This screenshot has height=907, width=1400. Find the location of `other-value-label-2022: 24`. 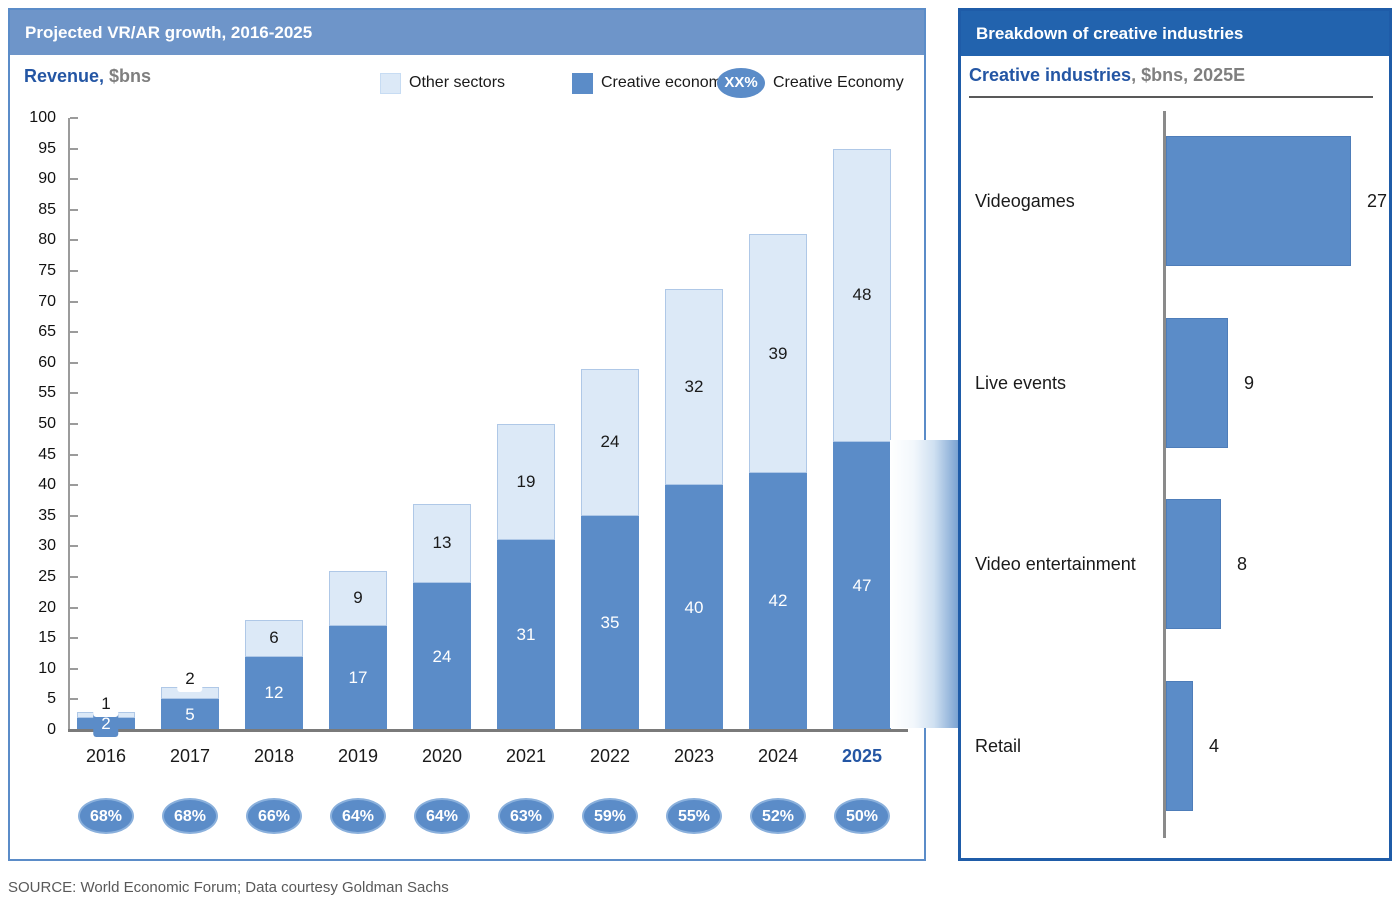

other-value-label-2022: 24 is located at coordinates (610, 442).